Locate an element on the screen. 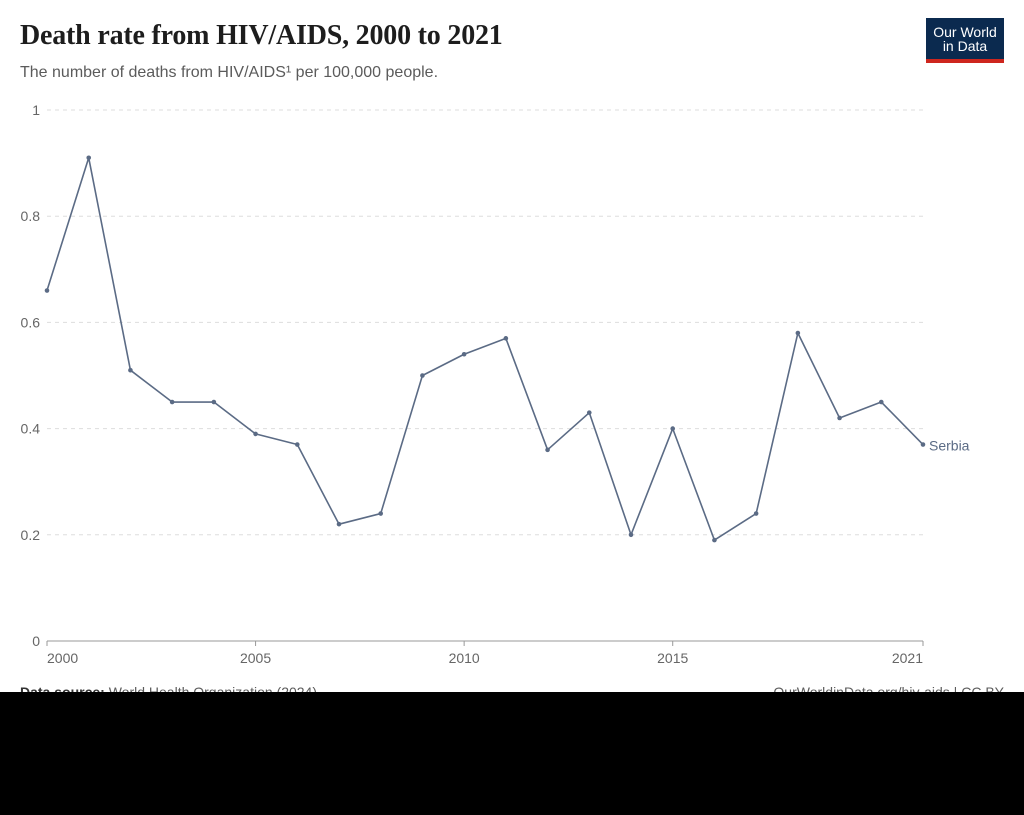 The height and width of the screenshot is (815, 1024). y-tick-label: 0.2 is located at coordinates (31, 535).